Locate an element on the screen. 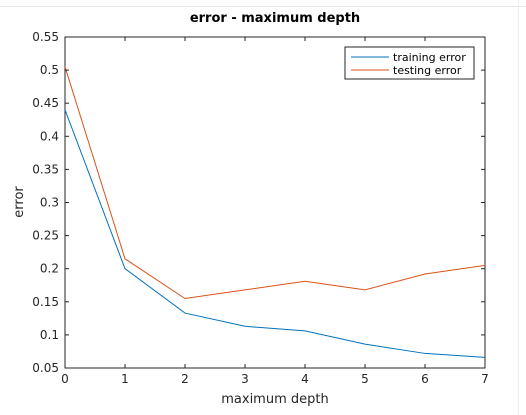 The image size is (526, 415). y-tick-label: 0.55 is located at coordinates (45, 37).